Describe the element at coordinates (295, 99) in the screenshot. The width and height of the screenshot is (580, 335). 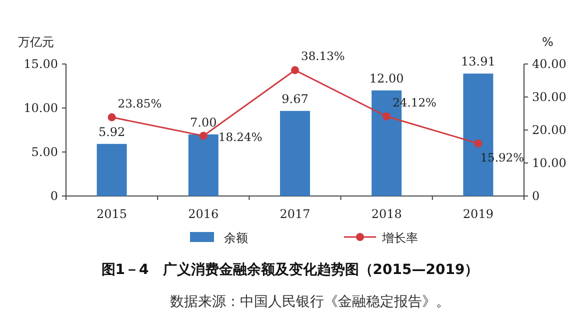
I see `data-label: 9.67` at that location.